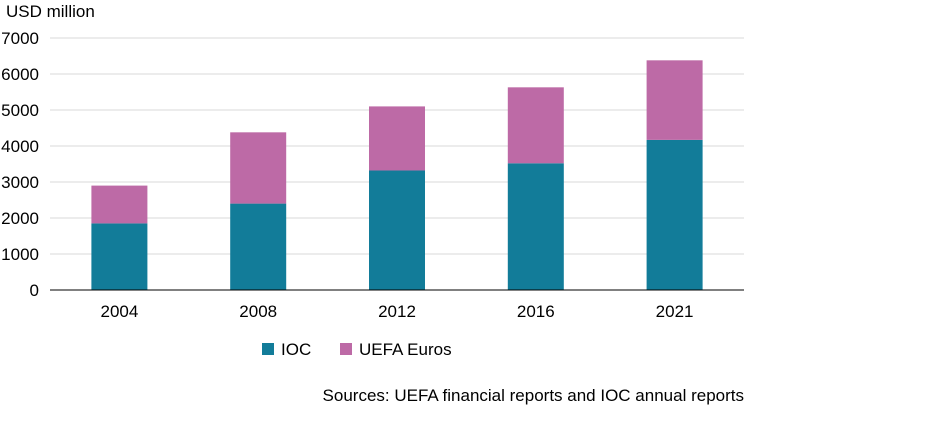  I want to click on y-tick-label: 1000, so click(20, 254).